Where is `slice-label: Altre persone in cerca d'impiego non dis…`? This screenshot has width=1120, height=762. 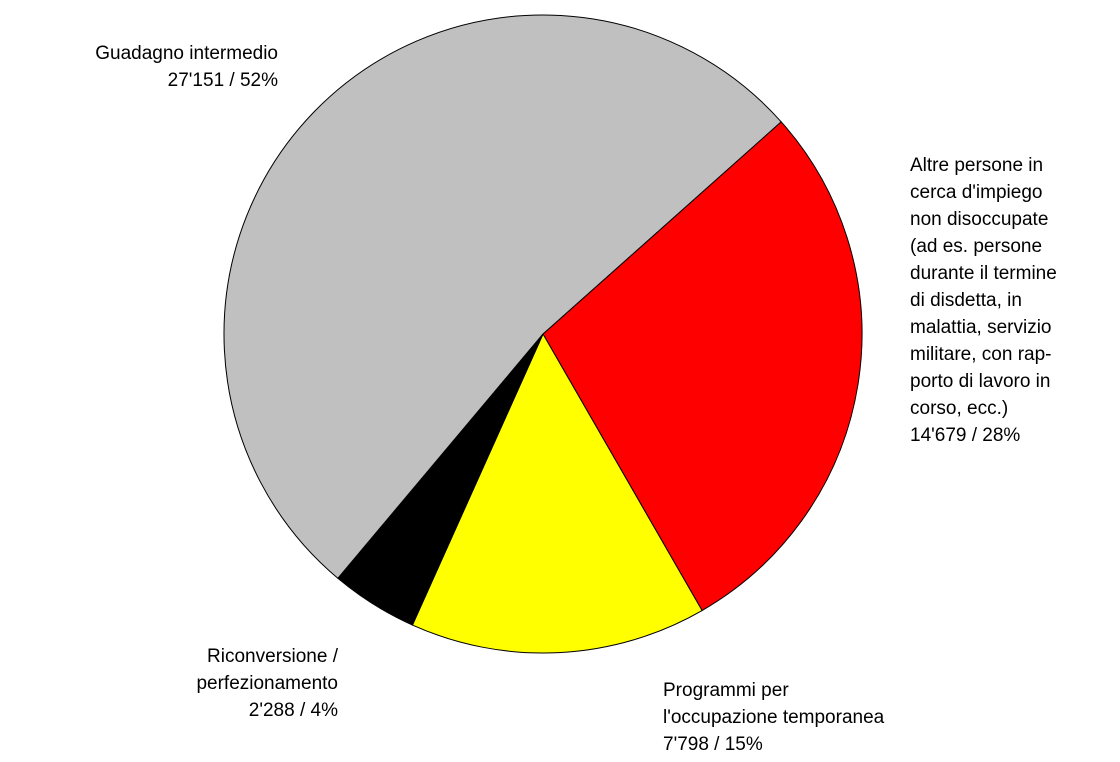 slice-label: Altre persone in cerca d'impiego non dis… is located at coordinates (983, 300).